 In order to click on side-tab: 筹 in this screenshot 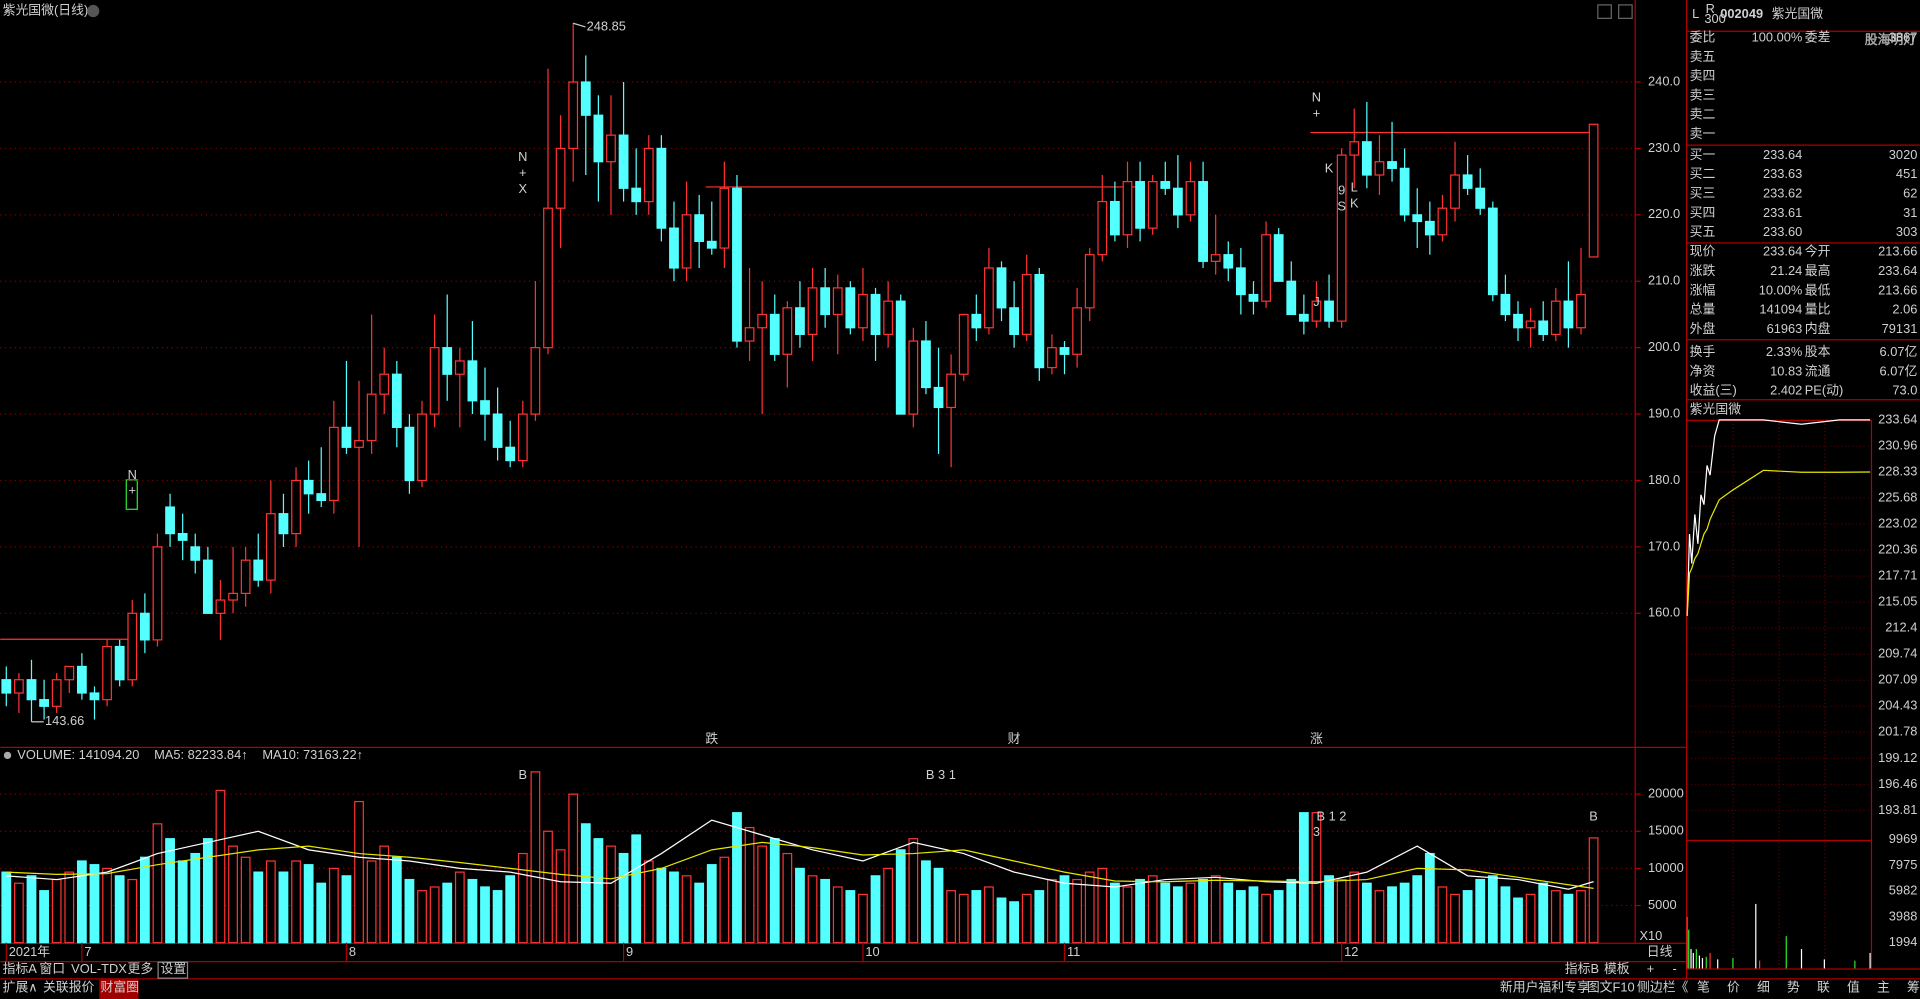, I will do `click(1913, 986)`.